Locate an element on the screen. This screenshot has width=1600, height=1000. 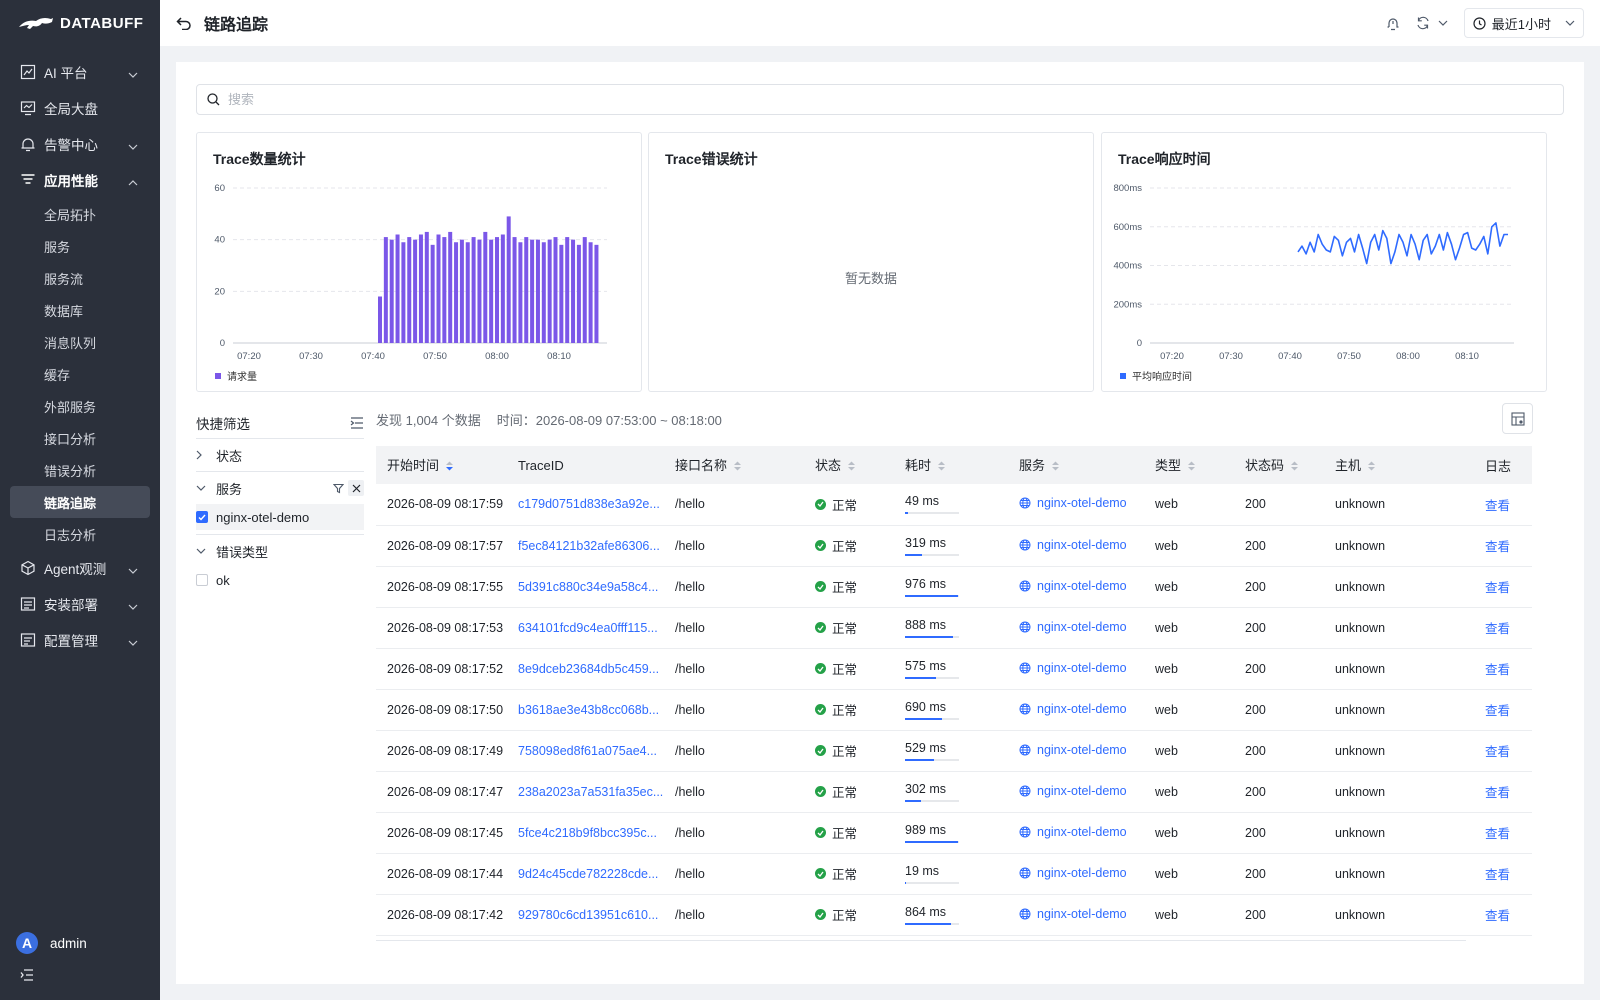
trace-count-legend: 请求量 is located at coordinates (236, 375).